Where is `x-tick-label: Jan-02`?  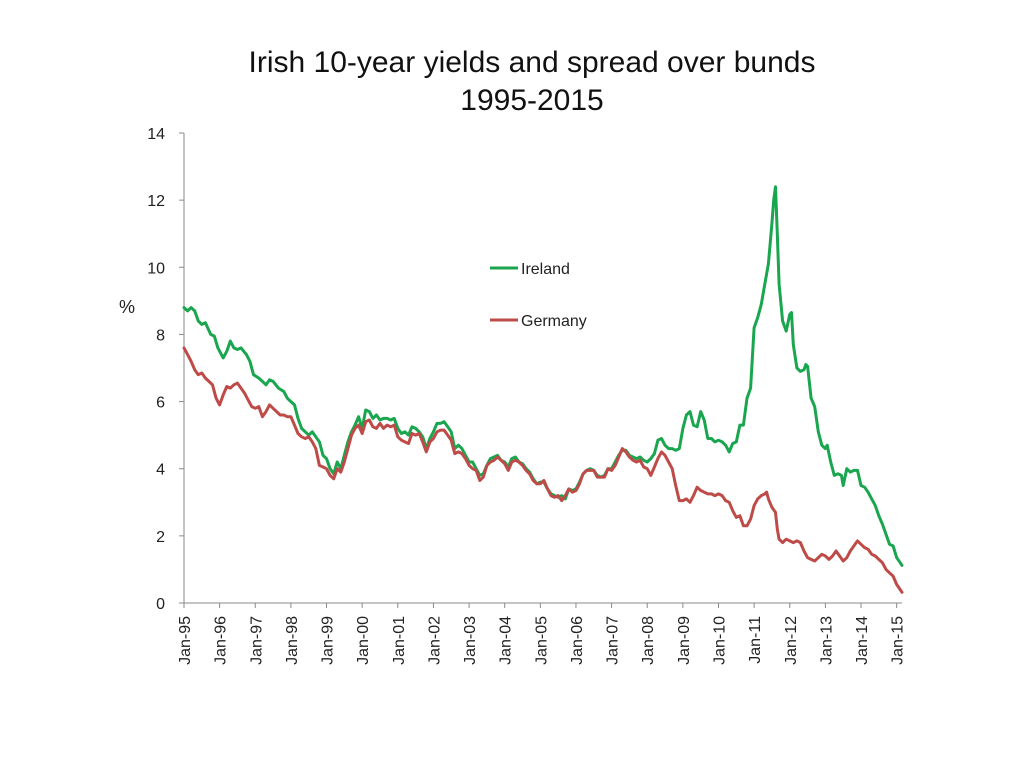
x-tick-label: Jan-02 is located at coordinates (434, 640).